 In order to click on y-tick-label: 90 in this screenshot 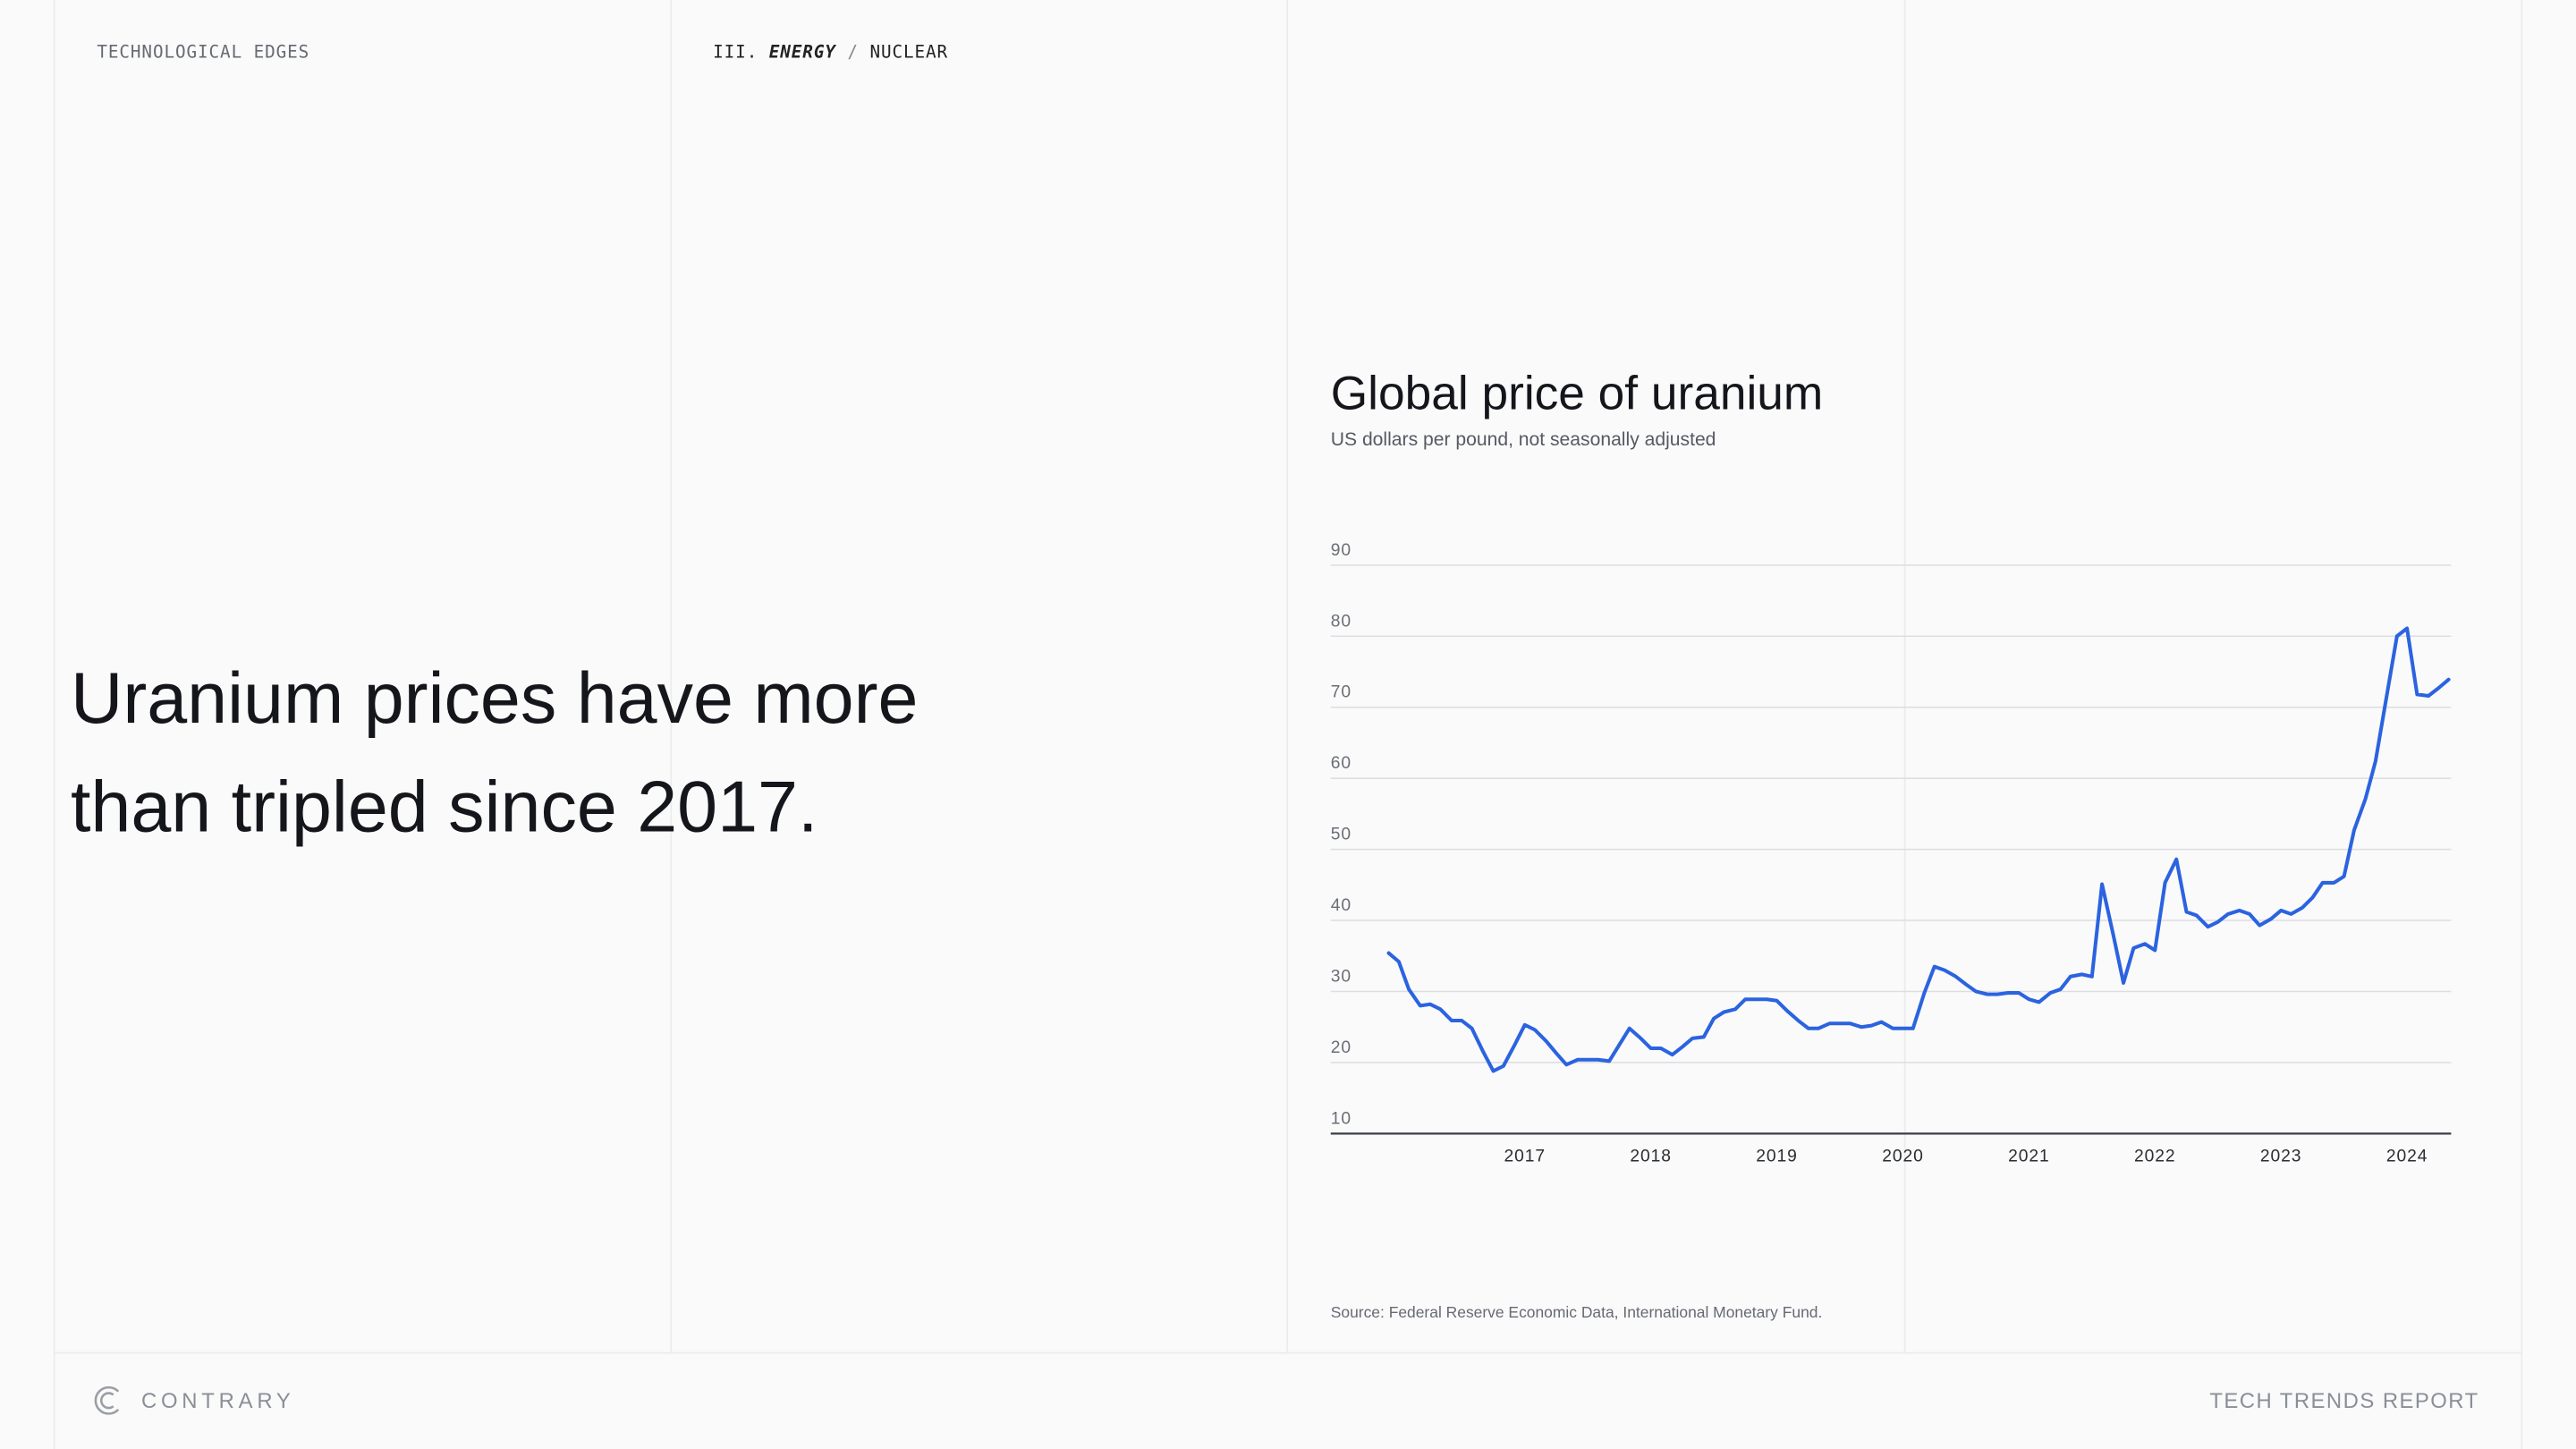, I will do `click(1341, 550)`.